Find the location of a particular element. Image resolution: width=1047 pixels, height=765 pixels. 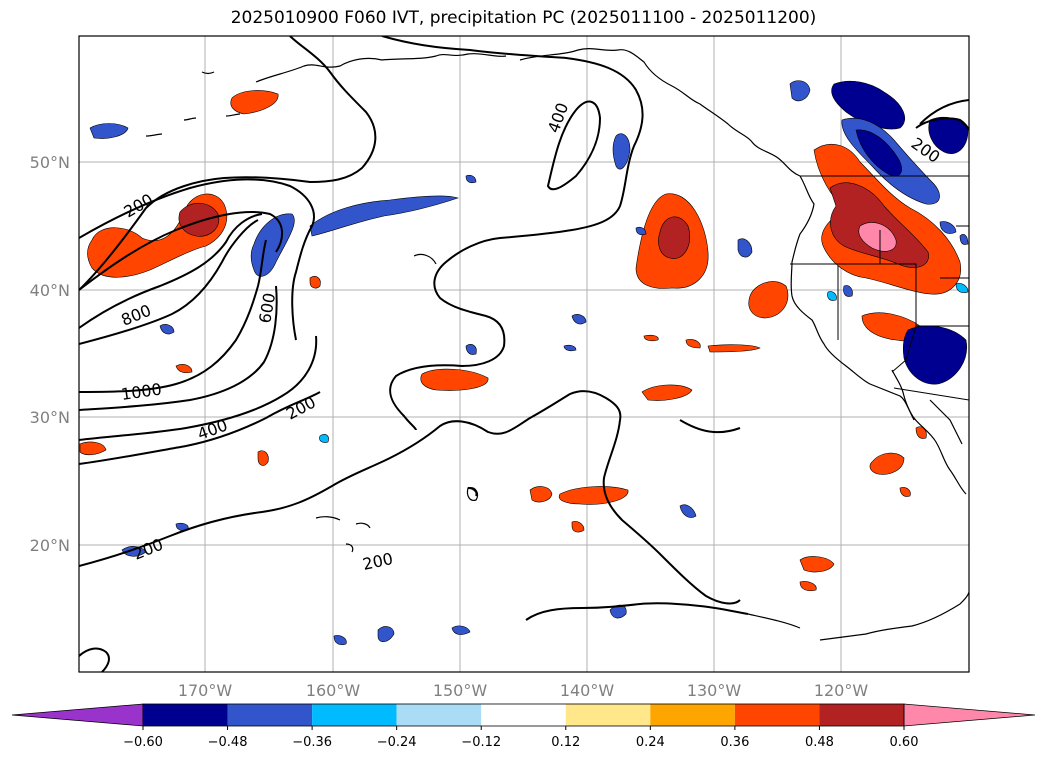

colorbar-tick-label: 0.60 is located at coordinates (904, 742).